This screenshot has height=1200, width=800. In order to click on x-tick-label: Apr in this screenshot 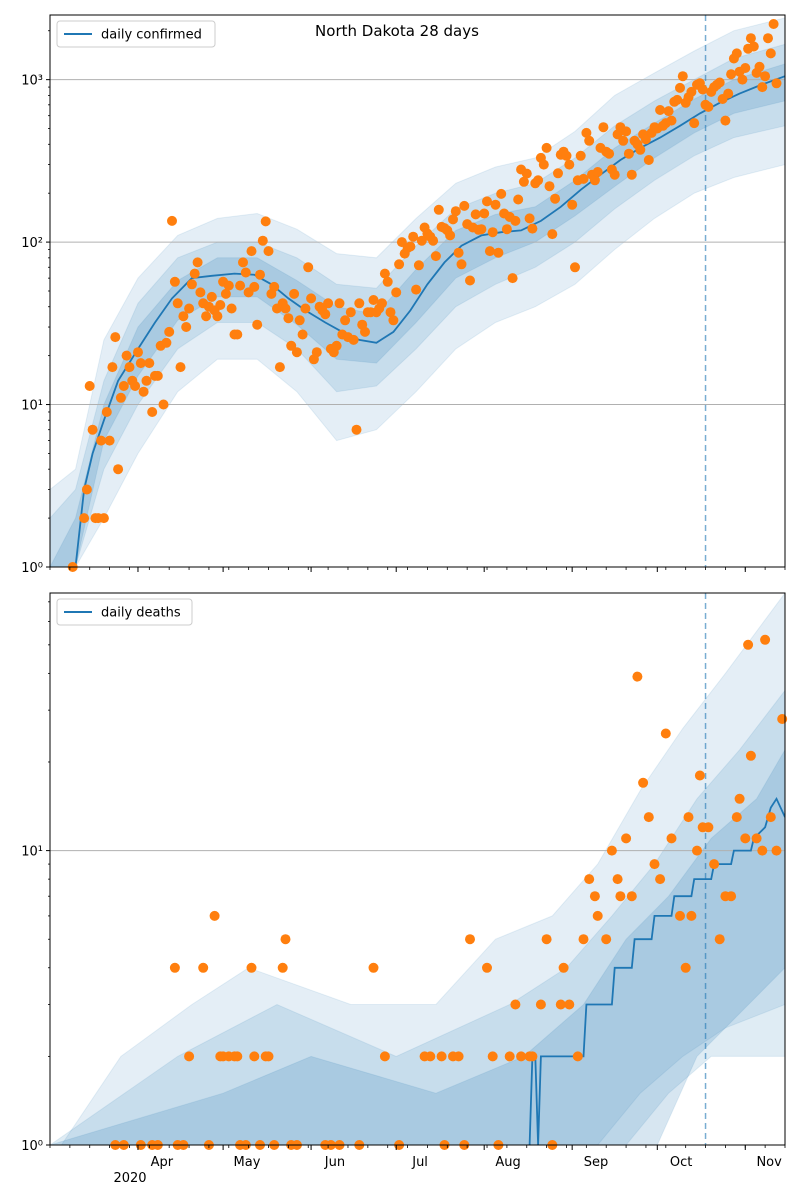, I will do `click(162, 1162)`.